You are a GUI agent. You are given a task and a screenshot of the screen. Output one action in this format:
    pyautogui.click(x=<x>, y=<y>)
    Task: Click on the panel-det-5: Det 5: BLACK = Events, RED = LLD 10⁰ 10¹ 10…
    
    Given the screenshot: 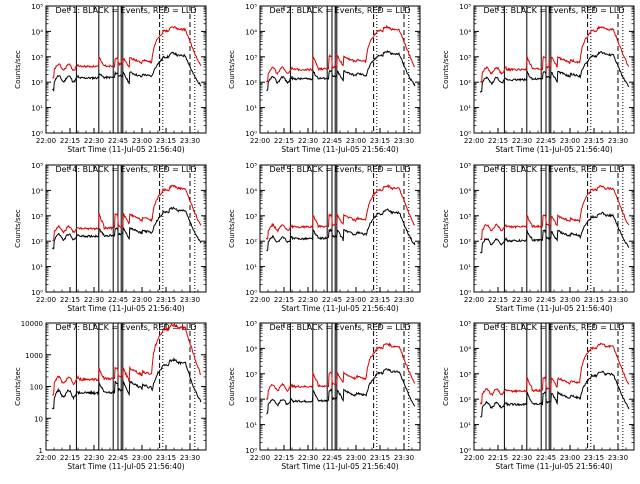 What is the action you would take?
    pyautogui.click(x=324, y=237)
    